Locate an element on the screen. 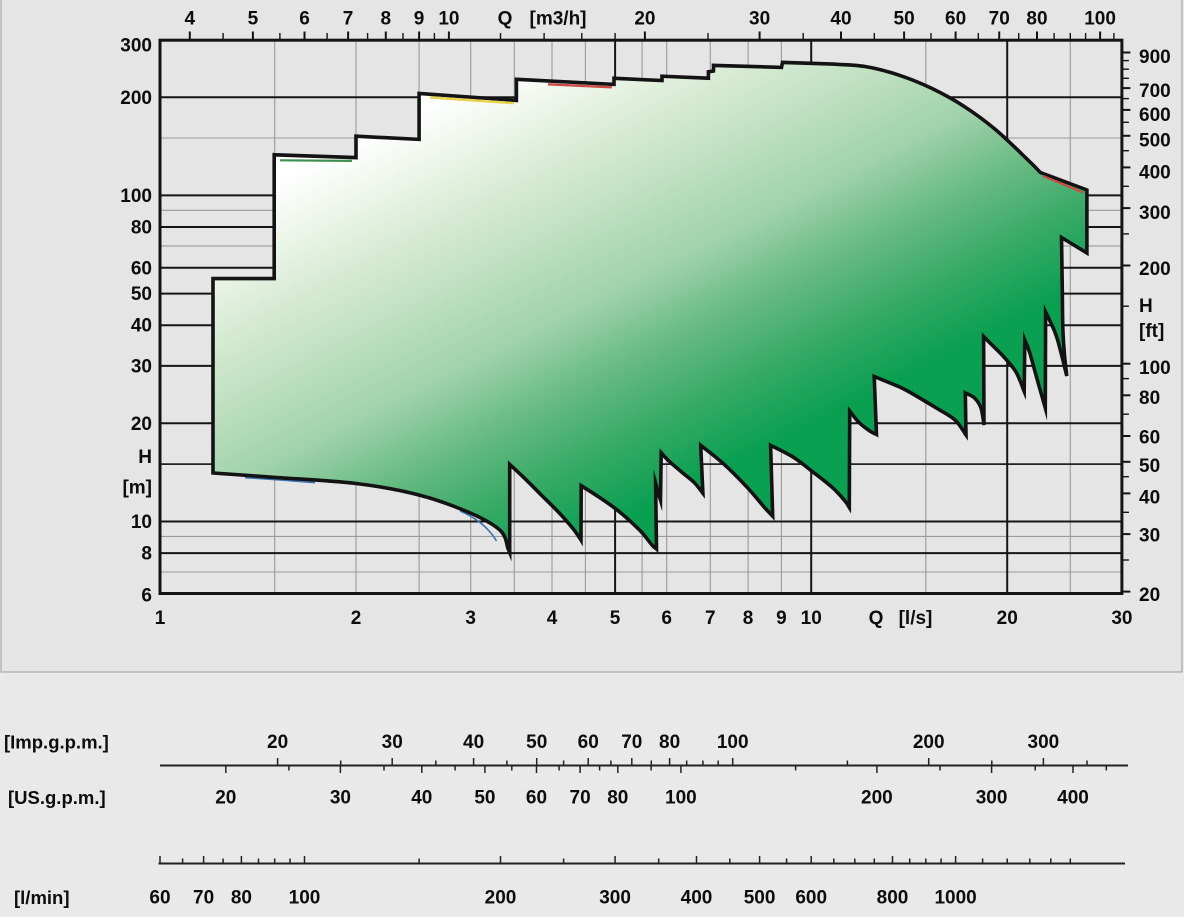 This screenshot has height=917, width=1184. svg-text: 2 is located at coordinates (356, 618).